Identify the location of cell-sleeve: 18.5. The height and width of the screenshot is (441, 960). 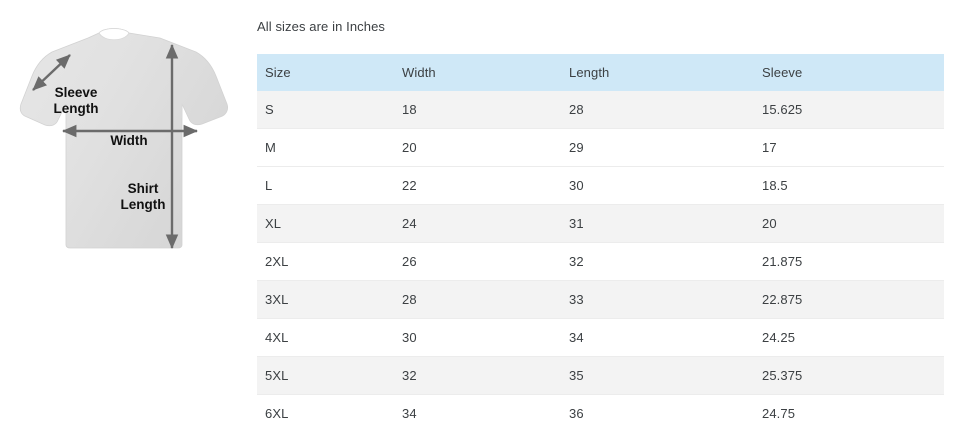
(849, 185).